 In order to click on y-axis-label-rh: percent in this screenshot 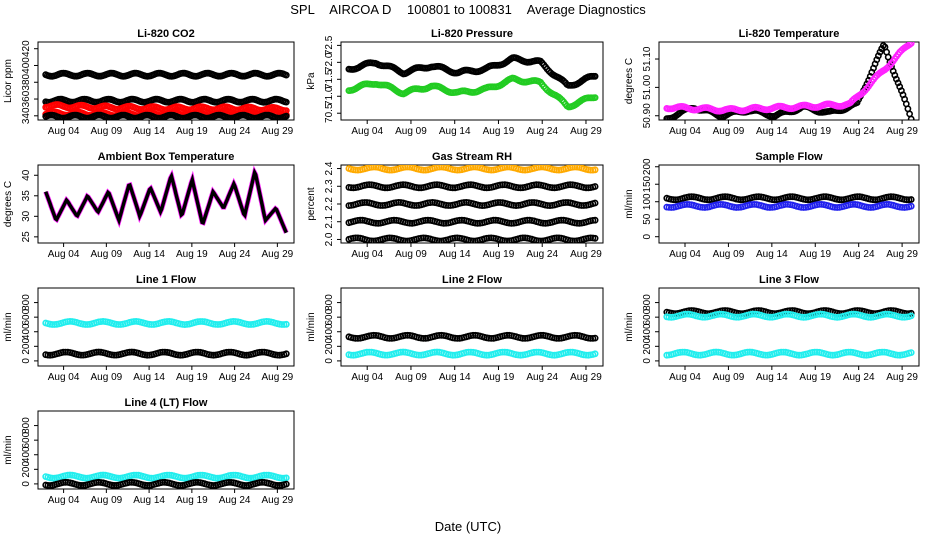, I will do `click(311, 204)`.